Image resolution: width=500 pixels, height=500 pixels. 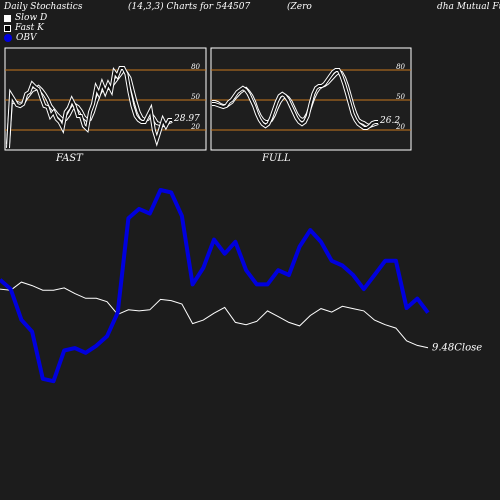 What do you see at coordinates (26, 38) in the screenshot?
I see `legend-obv-label: OBV` at bounding box center [26, 38].